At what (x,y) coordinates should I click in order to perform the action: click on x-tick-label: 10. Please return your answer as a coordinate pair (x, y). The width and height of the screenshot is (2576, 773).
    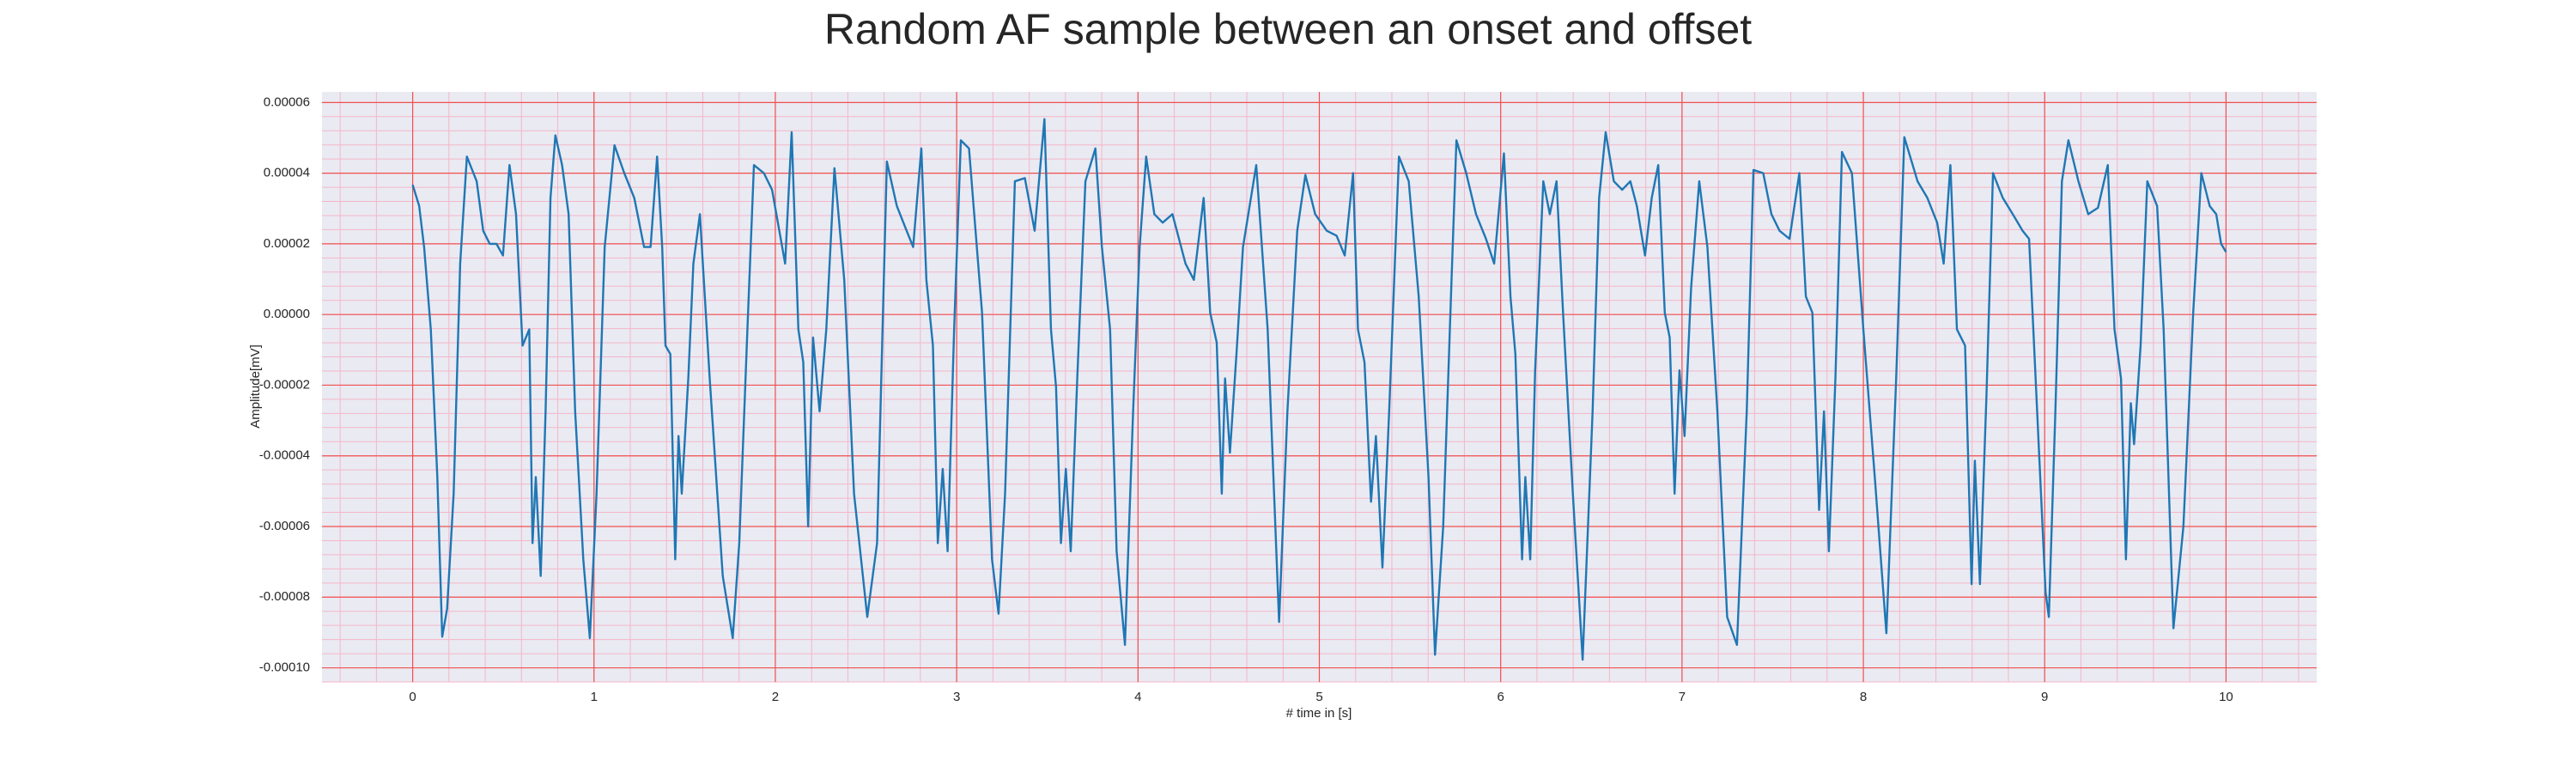
    Looking at the image, I should click on (2226, 697).